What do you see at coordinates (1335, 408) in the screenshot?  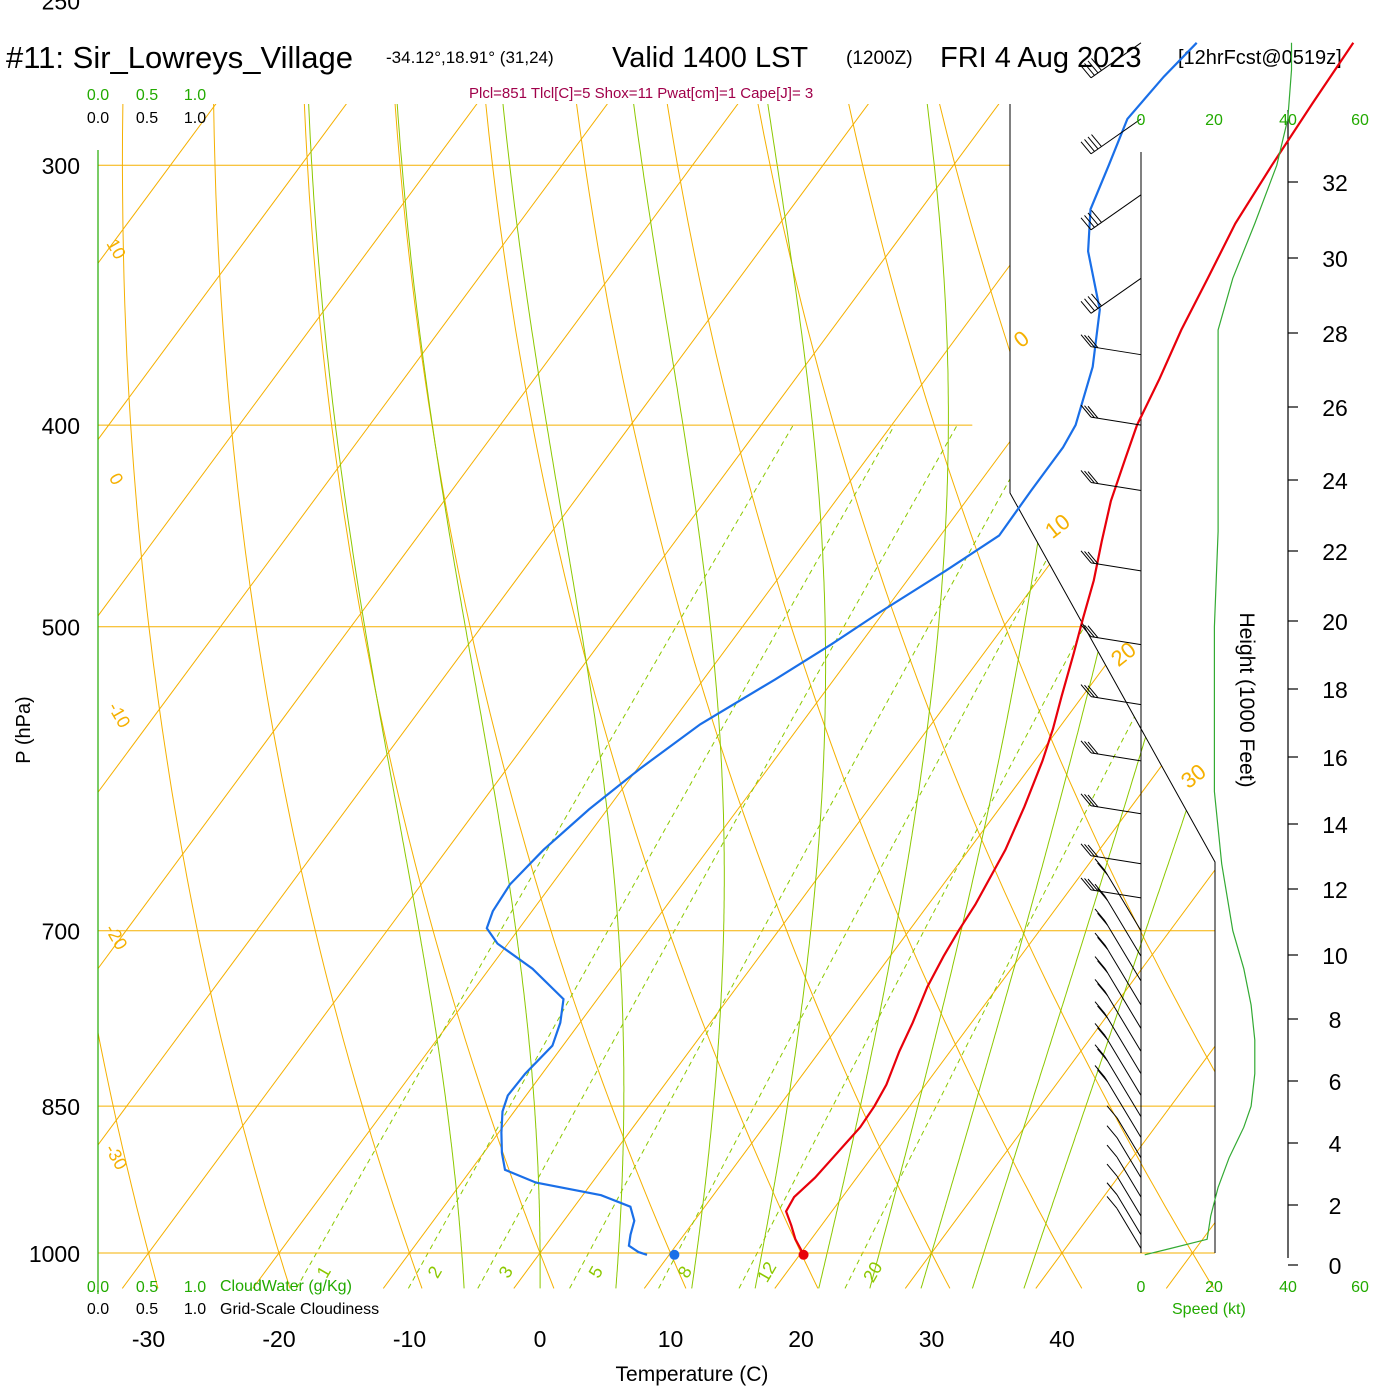 I see `height-tick-label: 26` at bounding box center [1335, 408].